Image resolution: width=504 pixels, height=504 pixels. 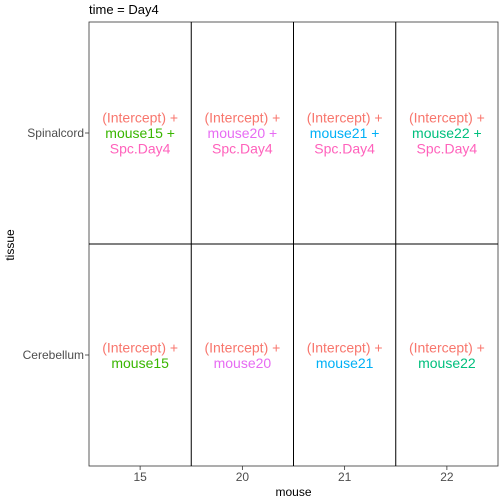 I want to click on cell-label: mouse15, so click(x=140, y=363).